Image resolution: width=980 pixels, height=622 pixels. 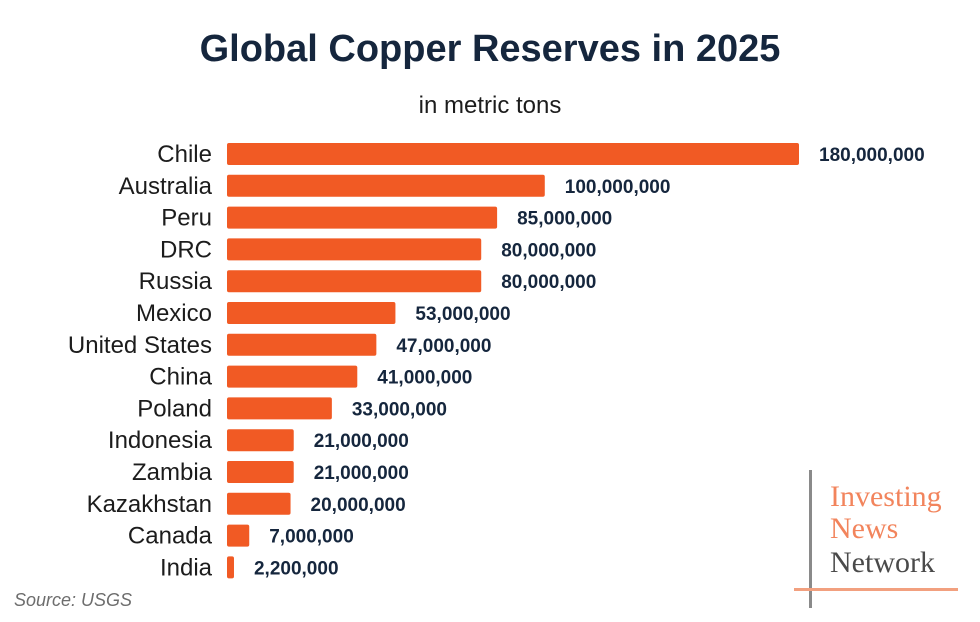 What do you see at coordinates (292, 376) in the screenshot?
I see `bar-china` at bounding box center [292, 376].